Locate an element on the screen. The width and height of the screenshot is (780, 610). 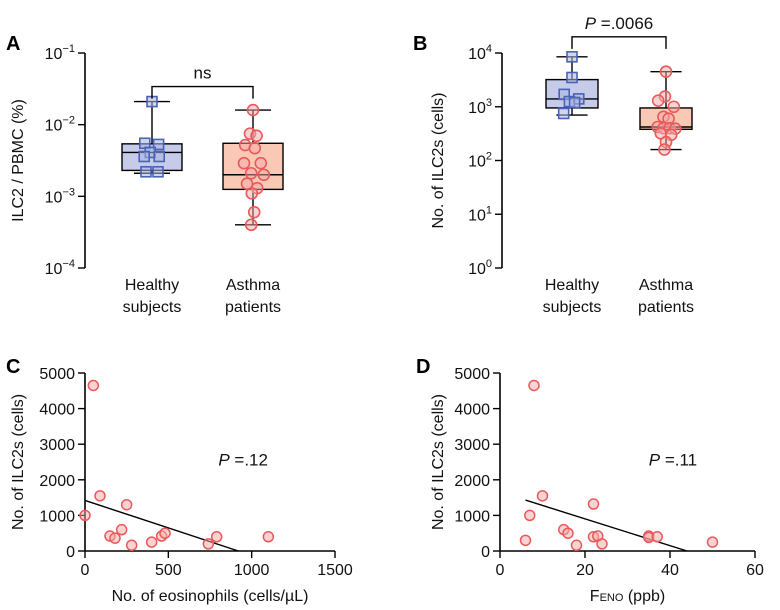
panel-label: B is located at coordinates (420, 44).